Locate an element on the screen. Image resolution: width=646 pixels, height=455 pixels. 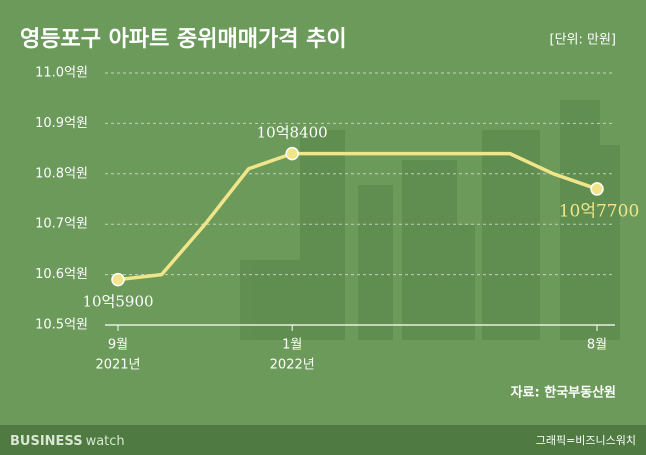
y-tick-label: 10.8억원 is located at coordinates (61, 173).